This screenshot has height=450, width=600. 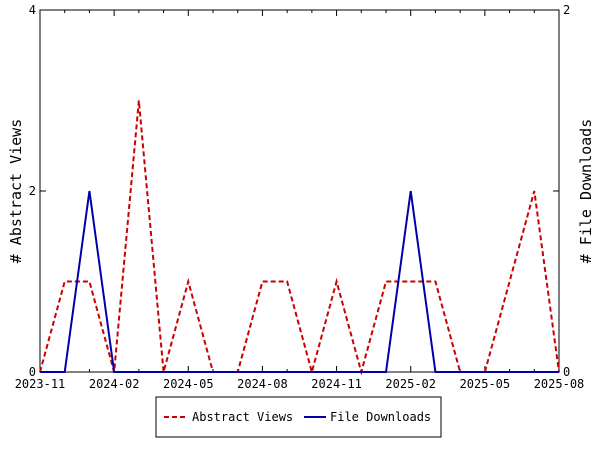 I want to click on x-tick-label: 2025-02, so click(x=410, y=384).